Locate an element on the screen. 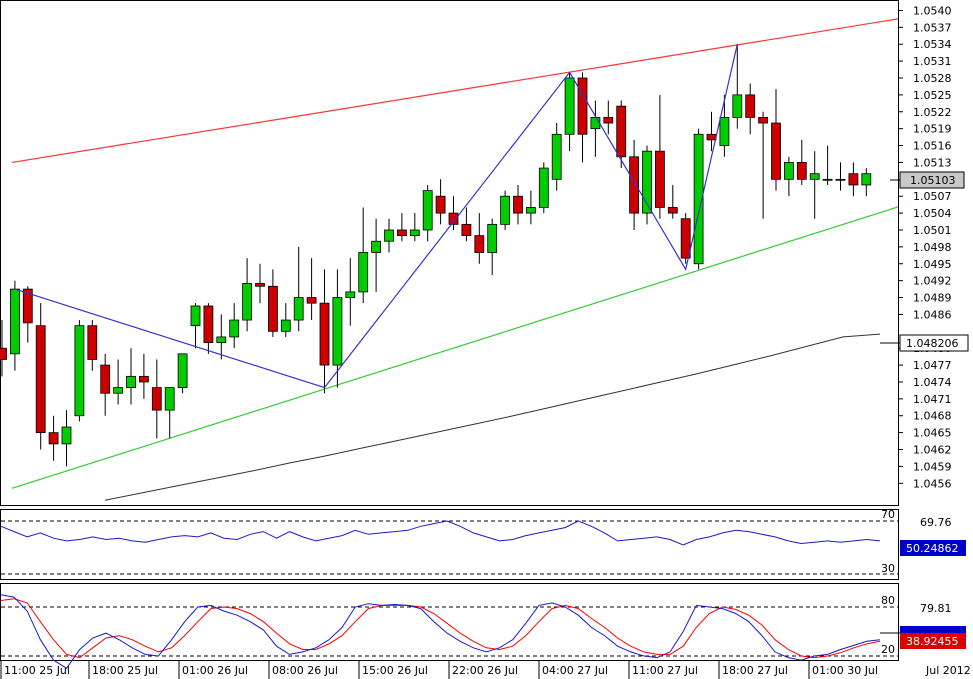  time-tick-label: 11:00 27 Jul is located at coordinates (665, 670).